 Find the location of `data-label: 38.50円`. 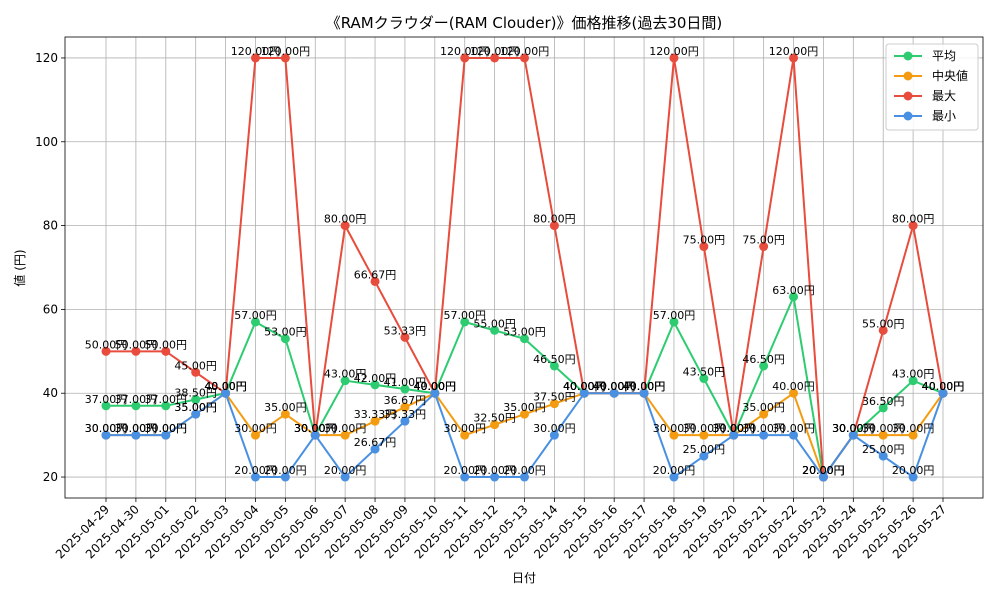

data-label: 38.50円 is located at coordinates (195, 393).